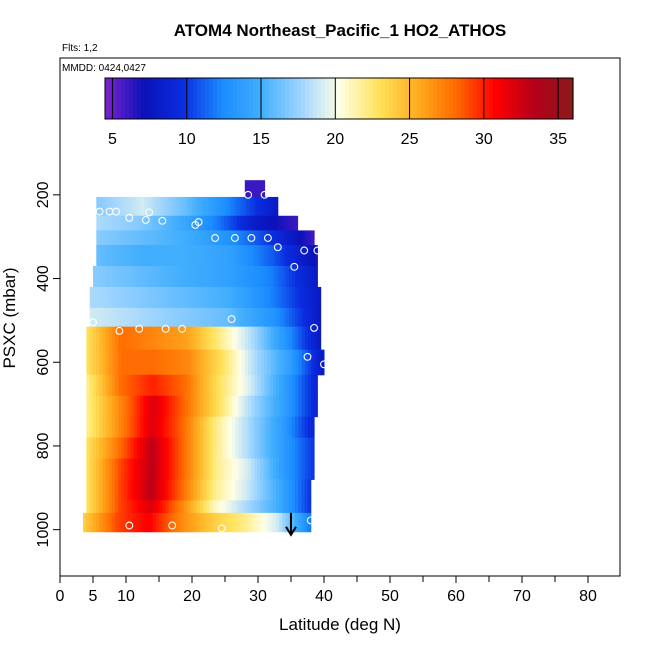 This screenshot has width=650, height=655. Describe the element at coordinates (43, 278) in the screenshot. I see `y-tick-label: 400` at that location.